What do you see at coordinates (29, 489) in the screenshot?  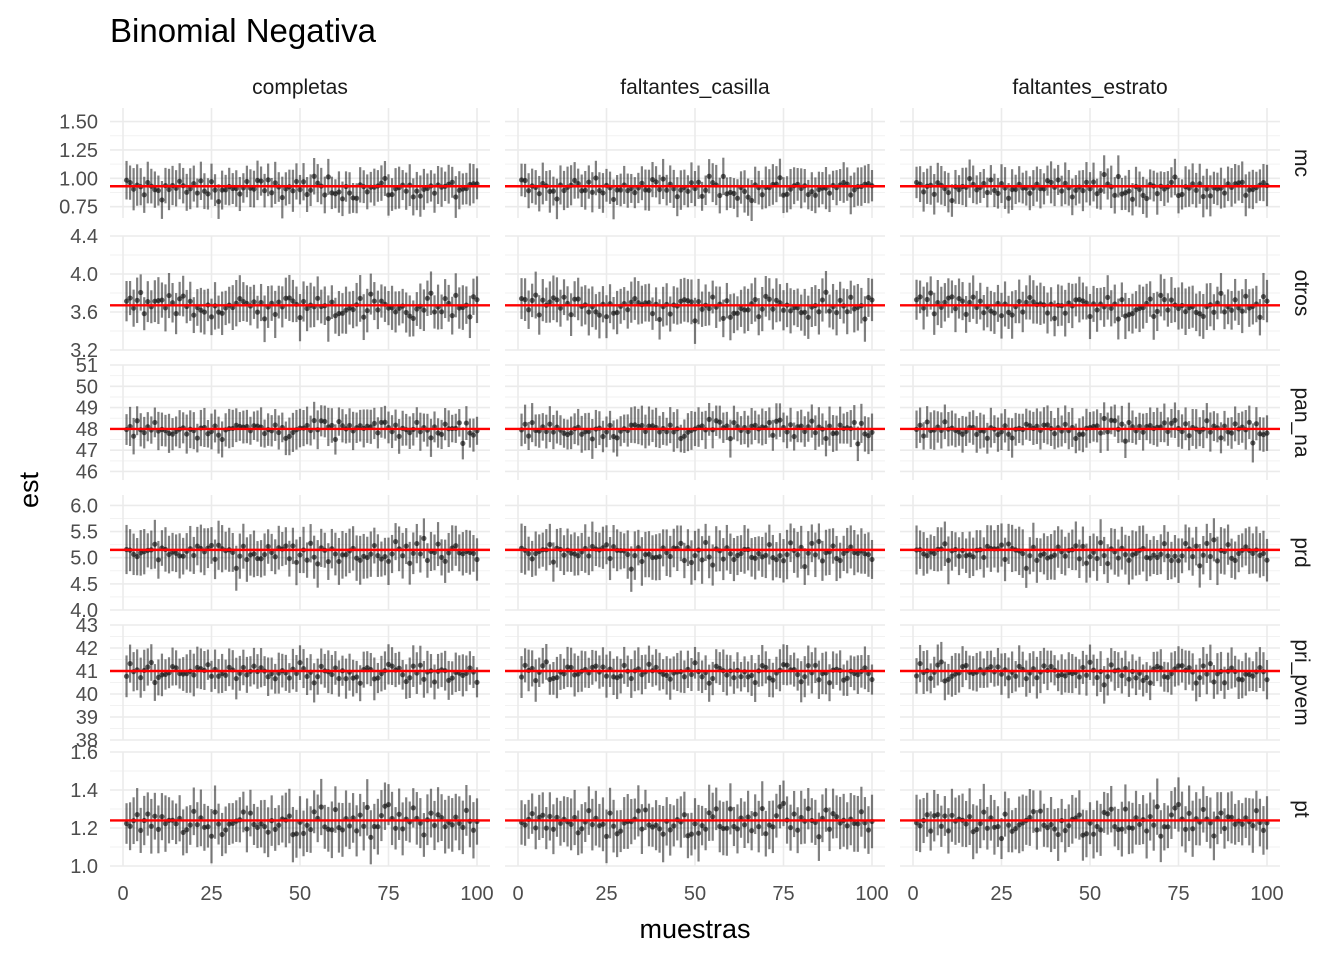 I see `y-axis-label: est` at bounding box center [29, 489].